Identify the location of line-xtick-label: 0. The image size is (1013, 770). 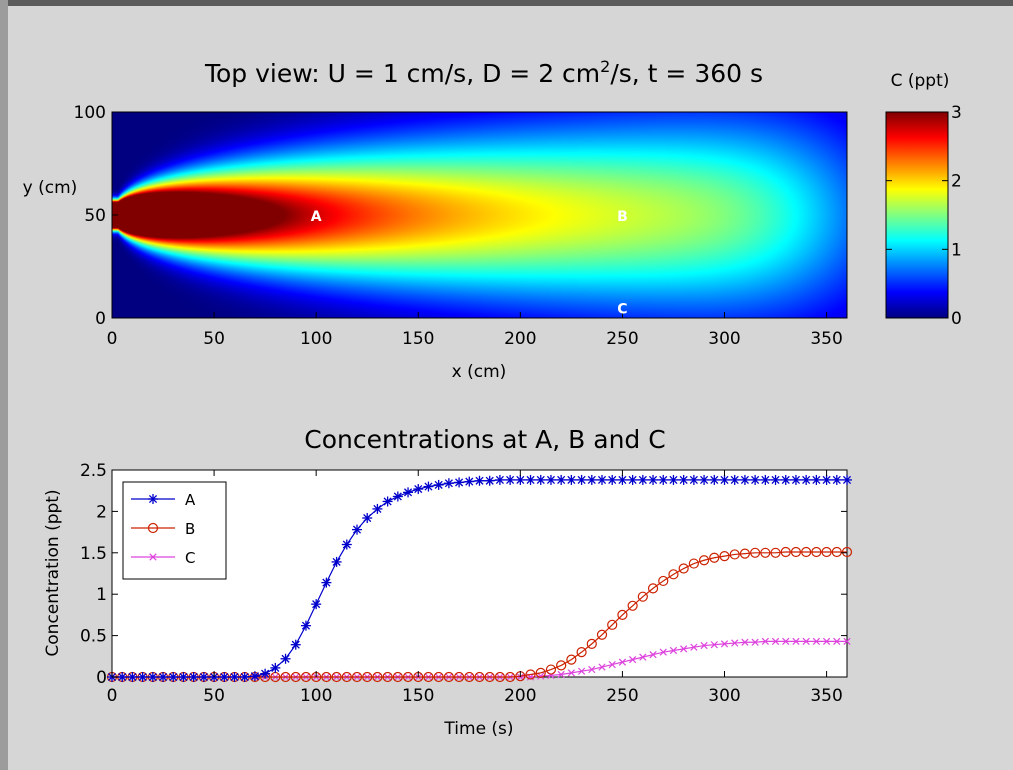
(112, 696).